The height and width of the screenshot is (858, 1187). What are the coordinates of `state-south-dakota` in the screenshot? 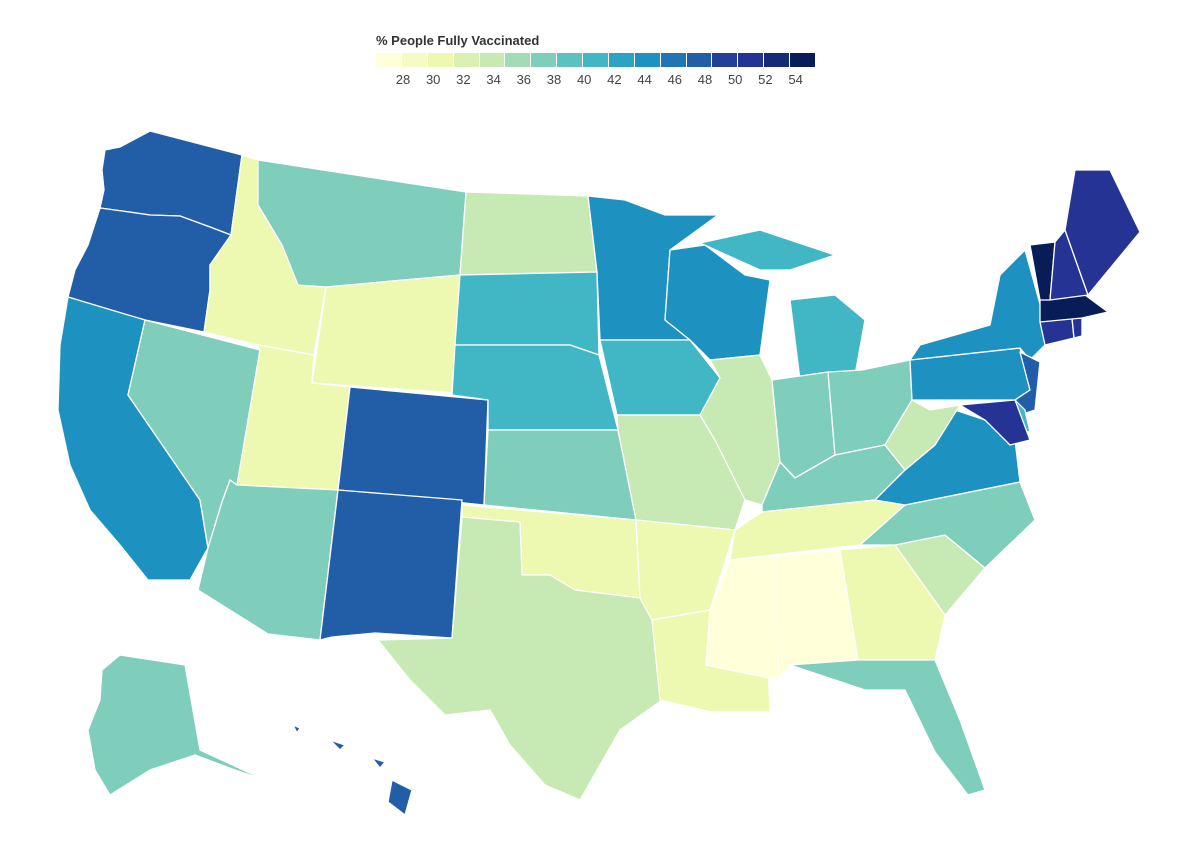 It's located at (527, 313).